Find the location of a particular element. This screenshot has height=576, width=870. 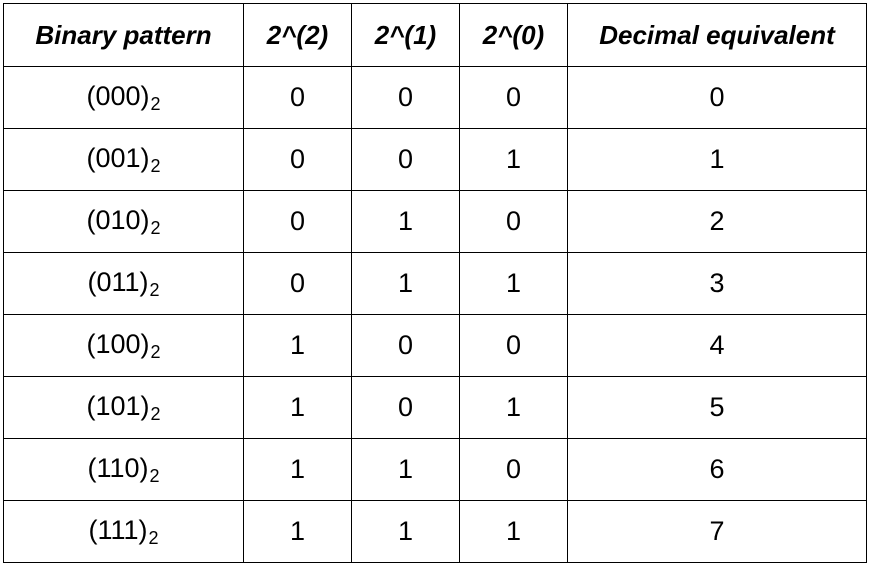

table-row: (010)2 0 1 0 2 is located at coordinates (435, 221).